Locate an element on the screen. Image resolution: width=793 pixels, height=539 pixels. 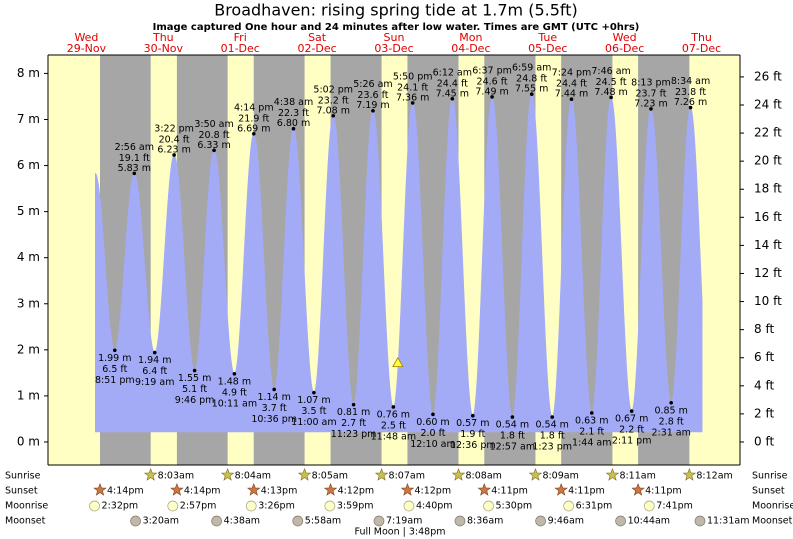
tide-ft: 24.4 ft is located at coordinates (452, 83).